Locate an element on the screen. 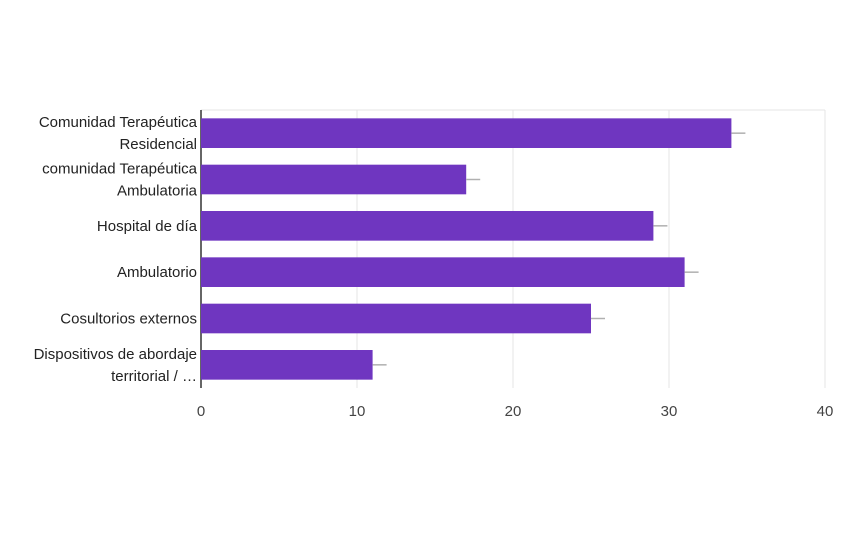  category-label: comunidad Terapéutica is located at coordinates (119, 169).